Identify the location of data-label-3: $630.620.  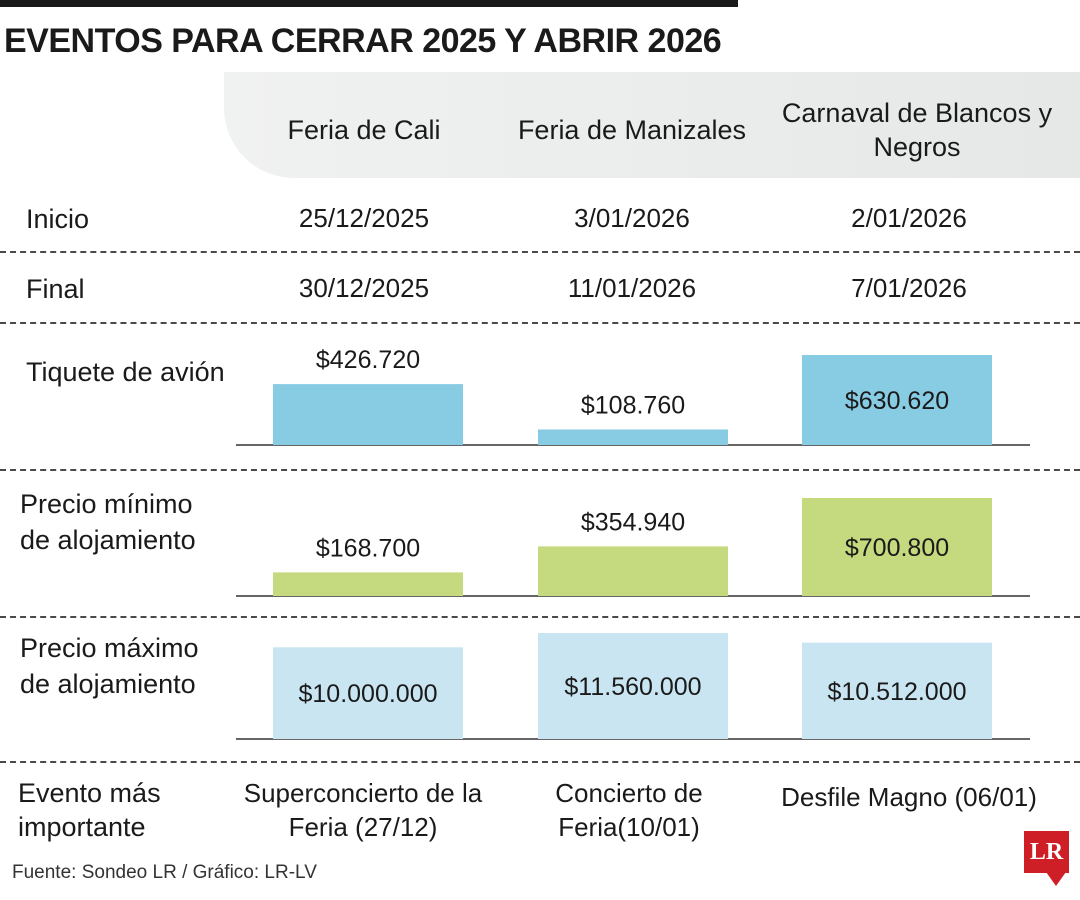
(897, 401).